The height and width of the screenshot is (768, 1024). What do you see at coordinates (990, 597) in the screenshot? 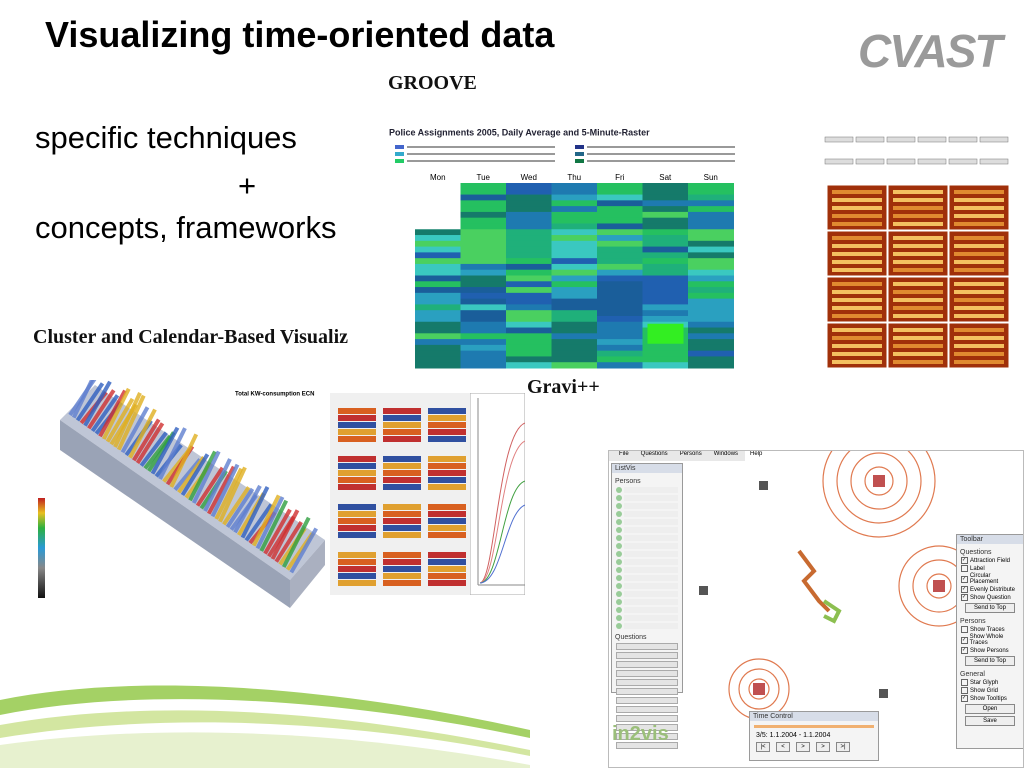
I see `checkbox: ✓ Show Question` at bounding box center [990, 597].